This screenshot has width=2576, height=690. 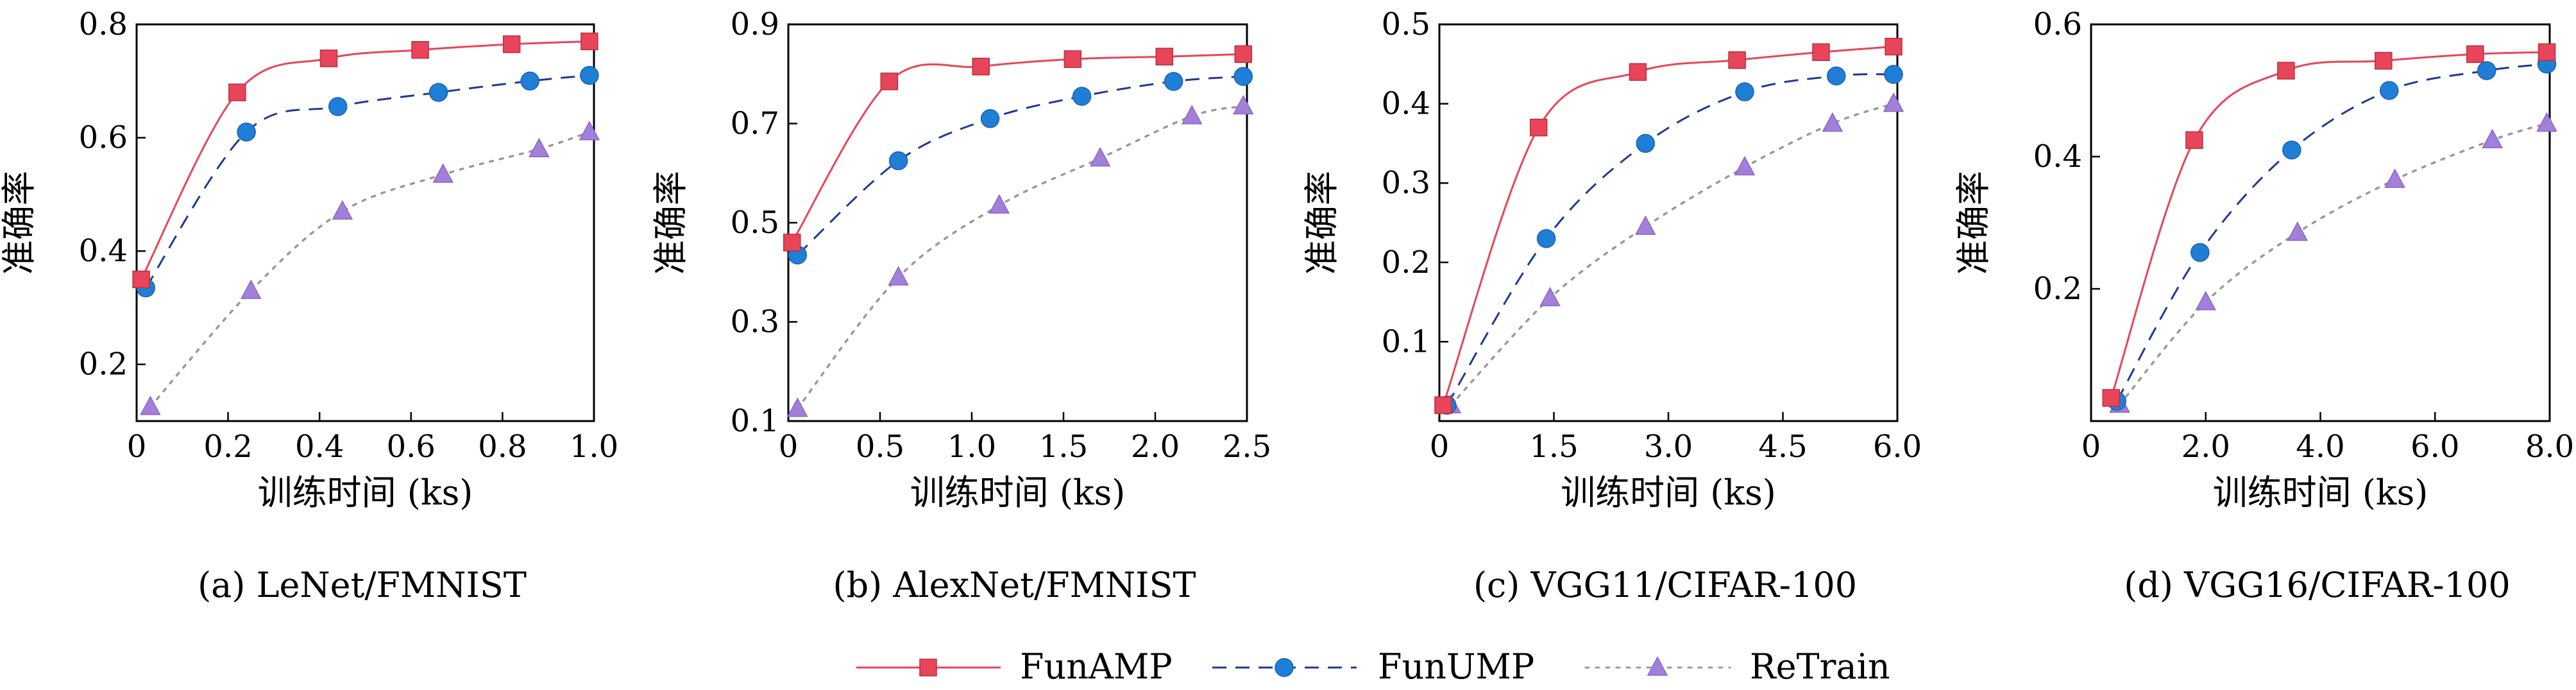 I want to click on panel-caption: (c) VGG11/CIFAR-100, so click(x=1665, y=585).